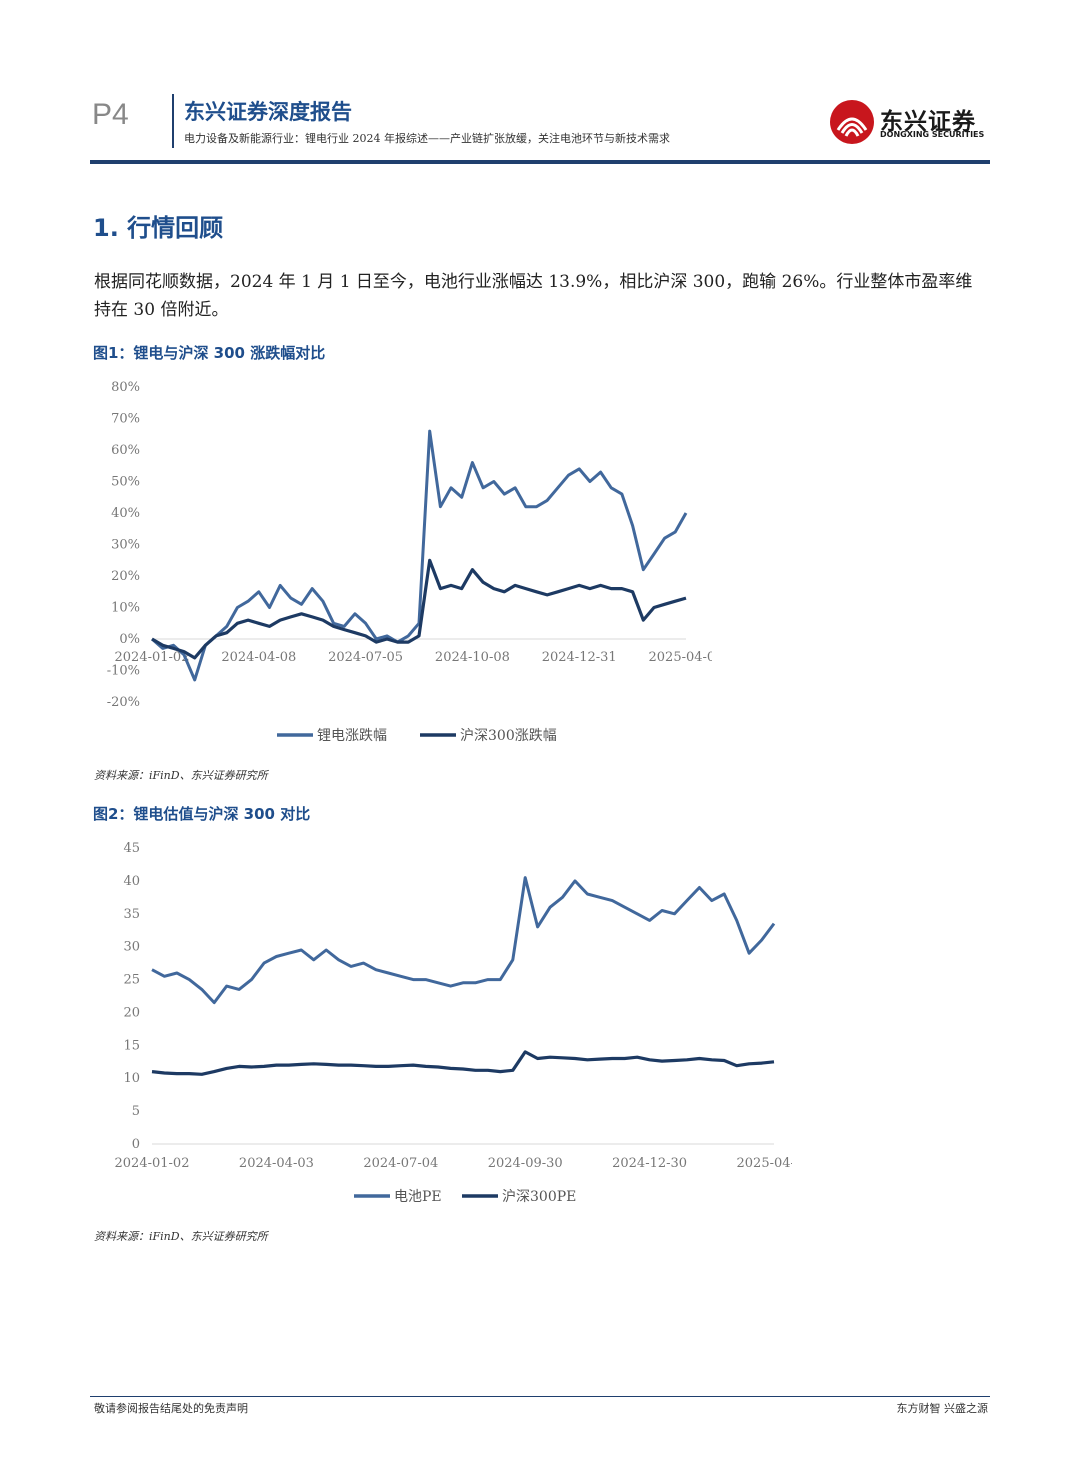 This screenshot has width=1080, height=1466. I want to click on figure-1-title: 图1：锂电与沪深 300 涨跌幅对比, so click(209, 353).